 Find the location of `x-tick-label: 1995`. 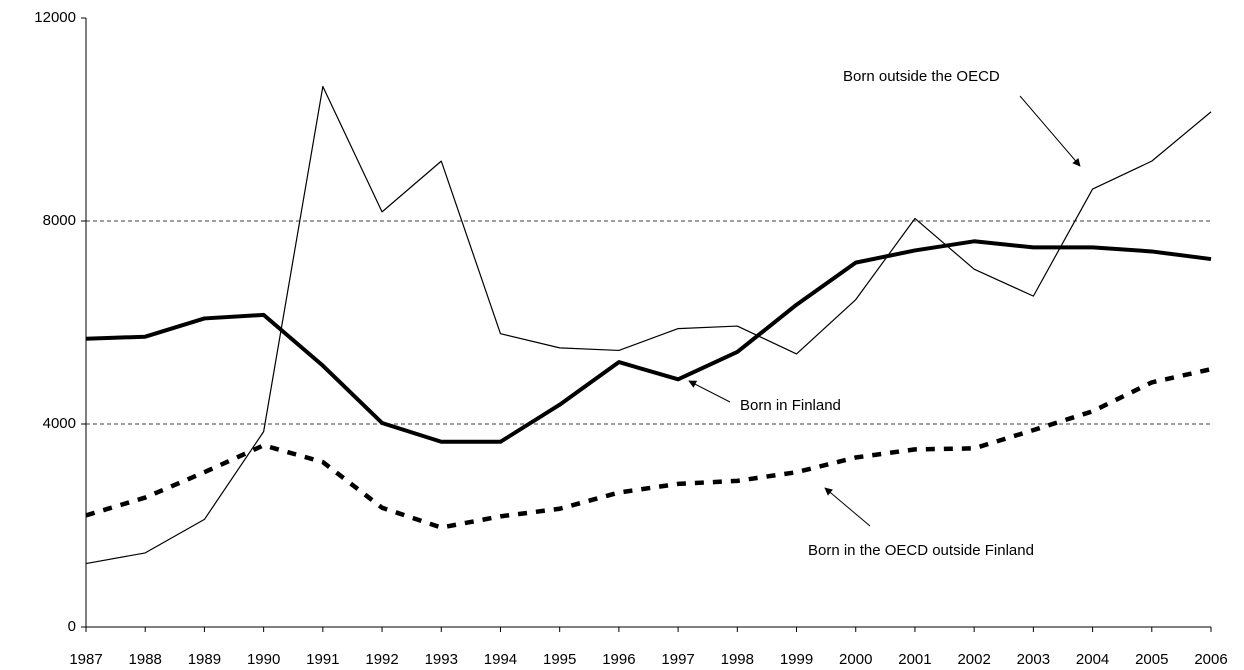

x-tick-label: 1995 is located at coordinates (559, 659).